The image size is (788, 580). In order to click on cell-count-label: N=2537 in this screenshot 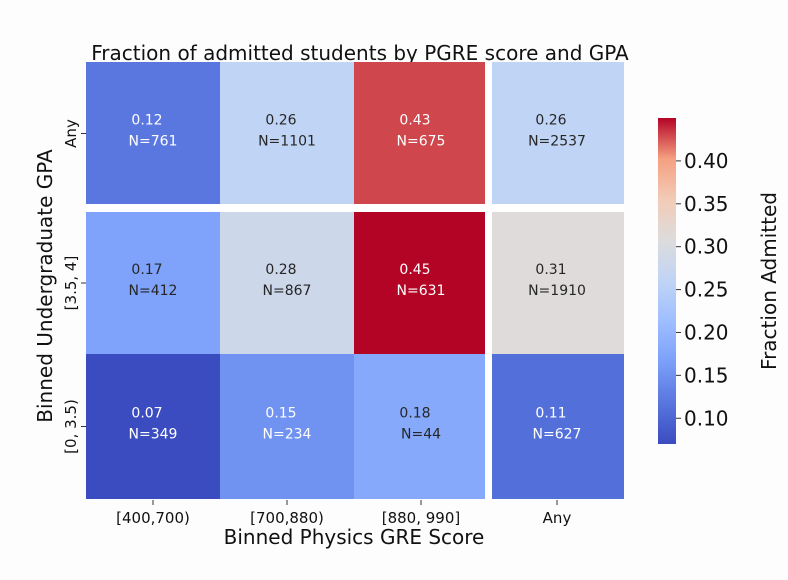, I will do `click(557, 142)`.